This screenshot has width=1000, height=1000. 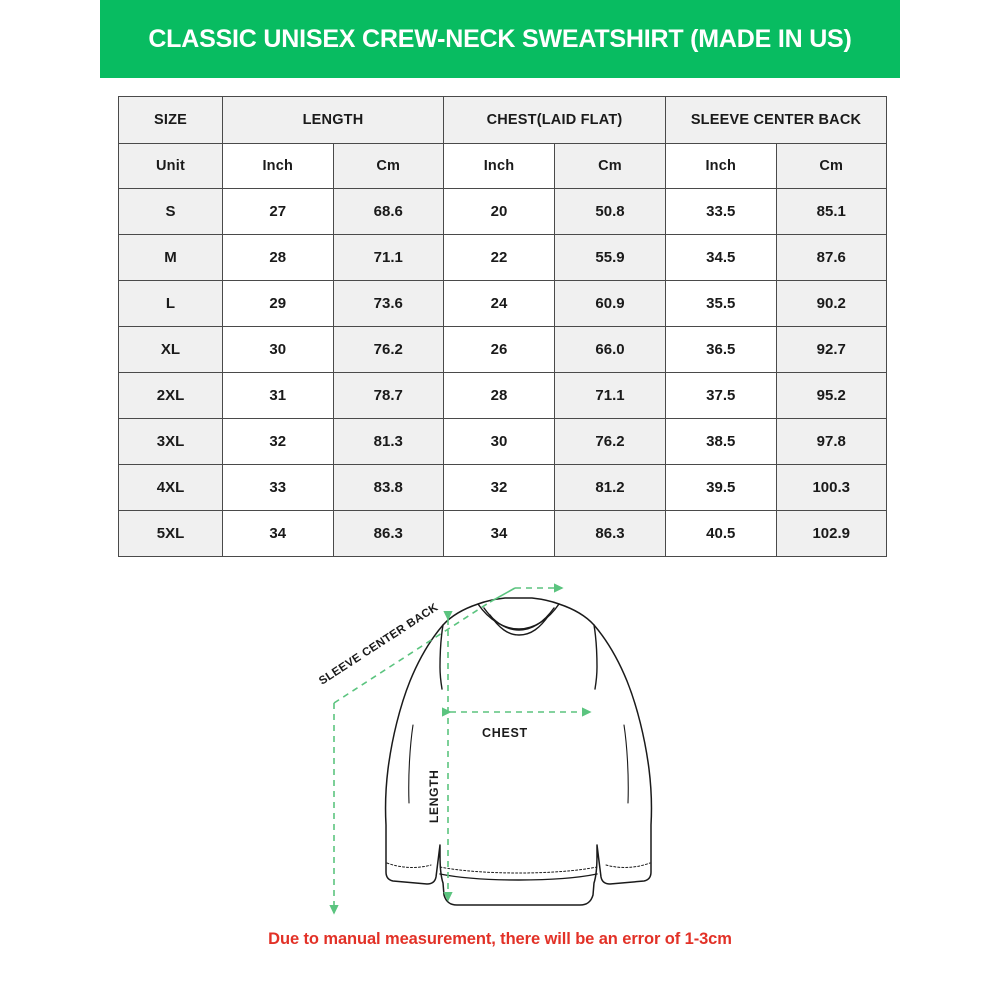 What do you see at coordinates (499, 395) in the screenshot?
I see `cell-chest-inch: 28` at bounding box center [499, 395].